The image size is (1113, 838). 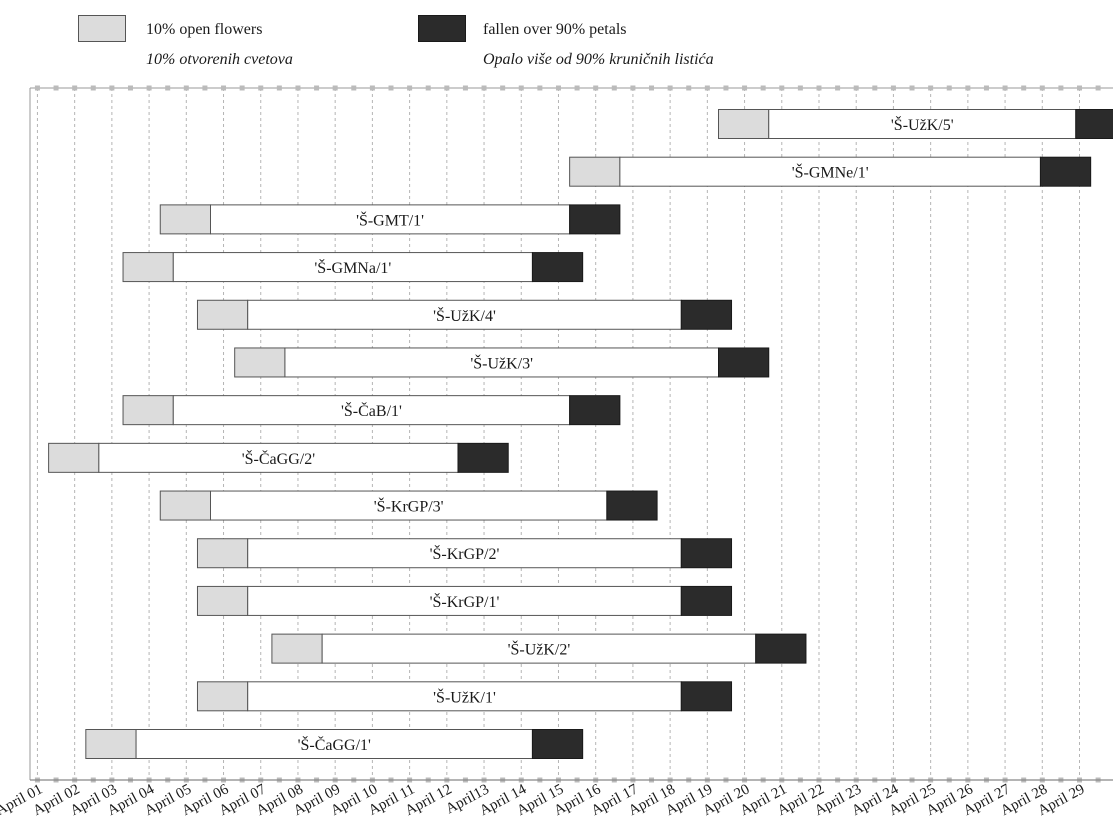 I want to click on legend-swatch-open, so click(x=102, y=28).